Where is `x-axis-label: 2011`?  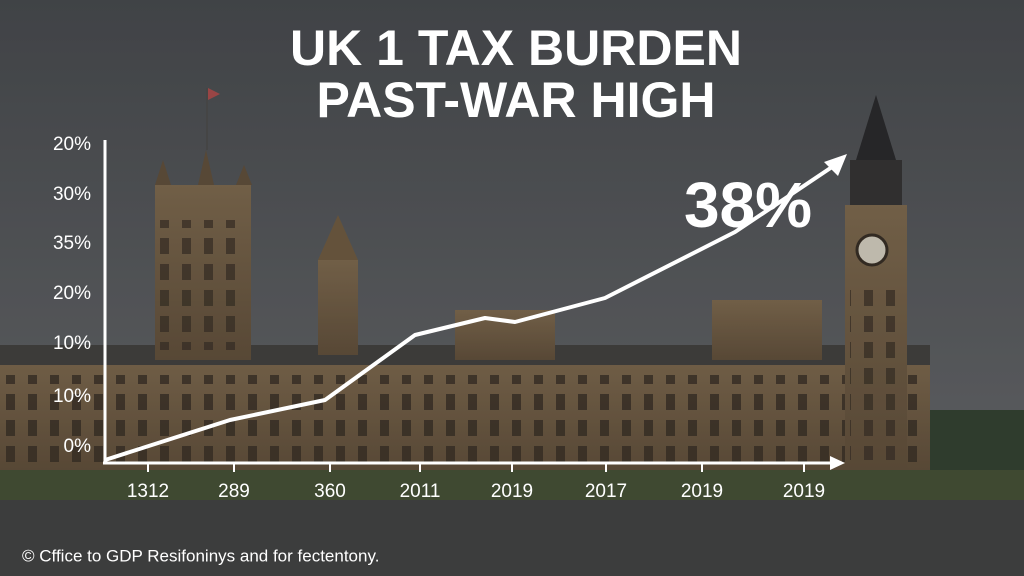 x-axis-label: 2011 is located at coordinates (420, 491).